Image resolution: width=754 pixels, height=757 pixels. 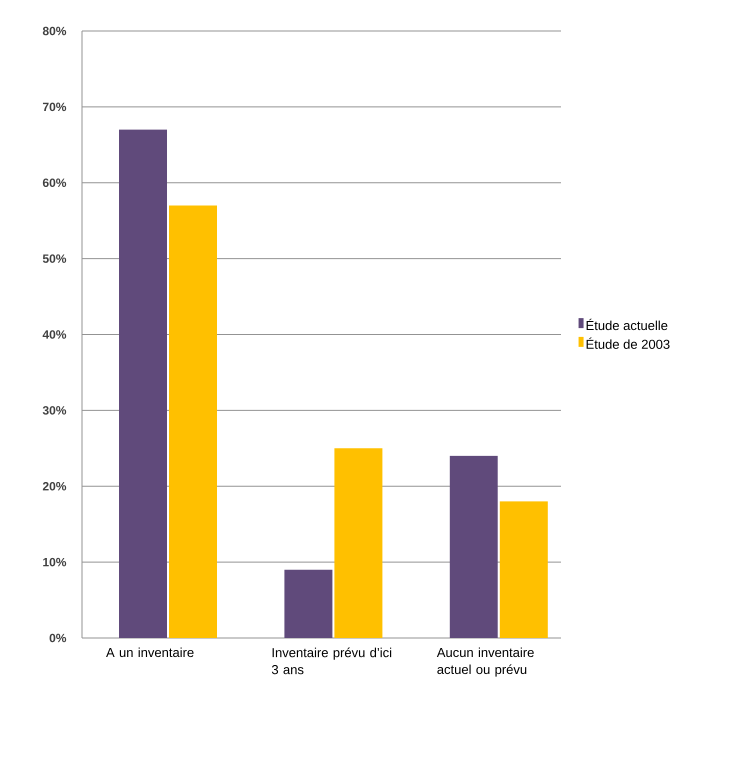 I want to click on y-tick-label: 30%, so click(x=54, y=410).